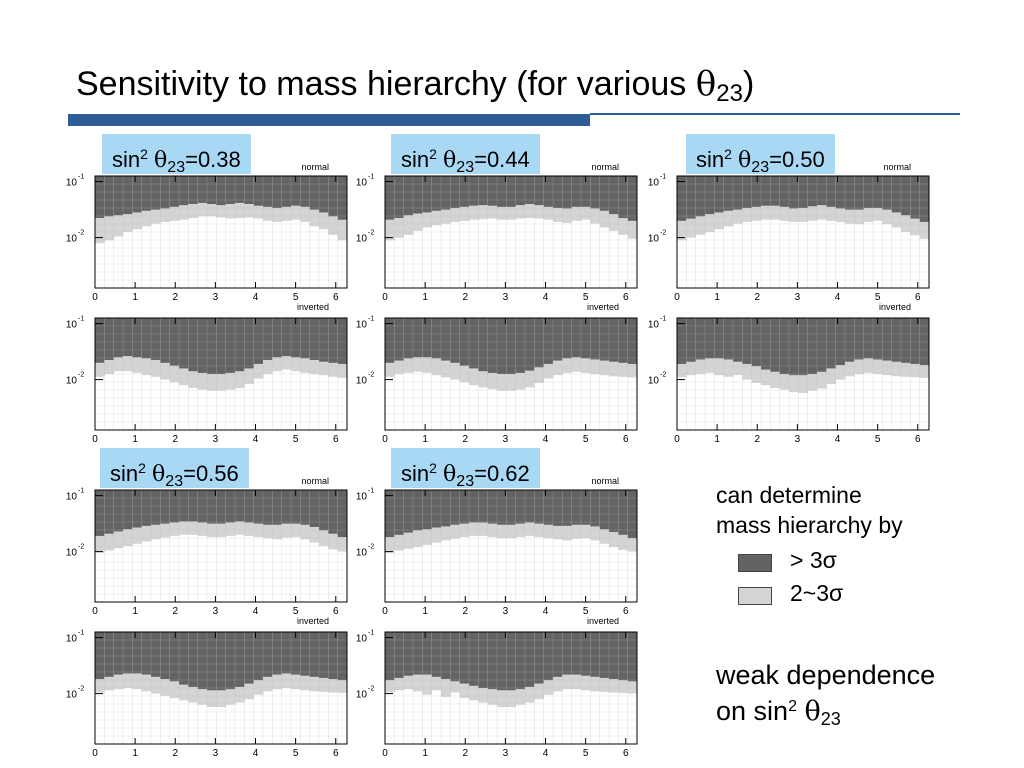 The height and width of the screenshot is (768, 1024). Describe the element at coordinates (792, 706) in the screenshot. I see `note-sup: 2` at that location.